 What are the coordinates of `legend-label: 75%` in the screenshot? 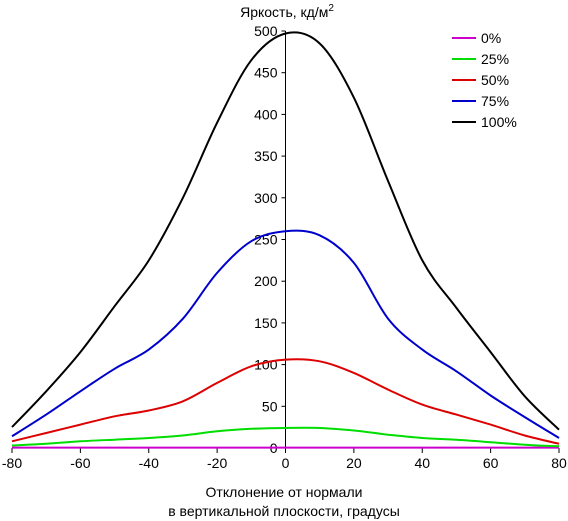 It's located at (495, 101).